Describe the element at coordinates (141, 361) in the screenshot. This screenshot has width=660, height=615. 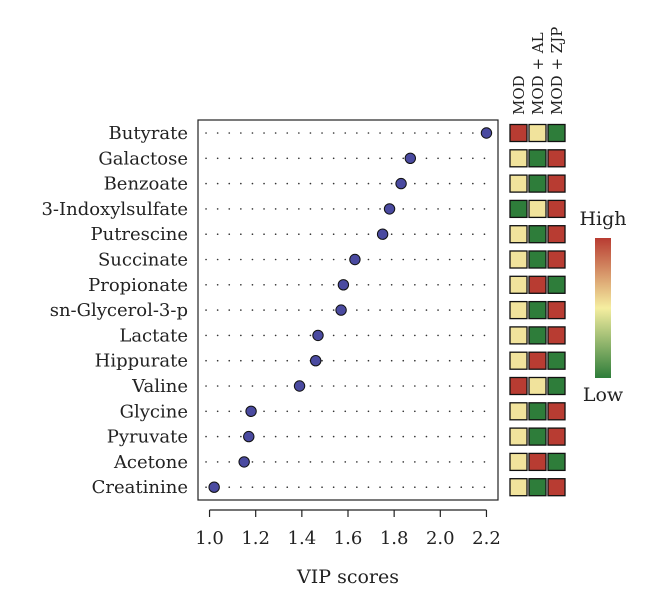
I see `metabolite-label: Hippurate` at that location.